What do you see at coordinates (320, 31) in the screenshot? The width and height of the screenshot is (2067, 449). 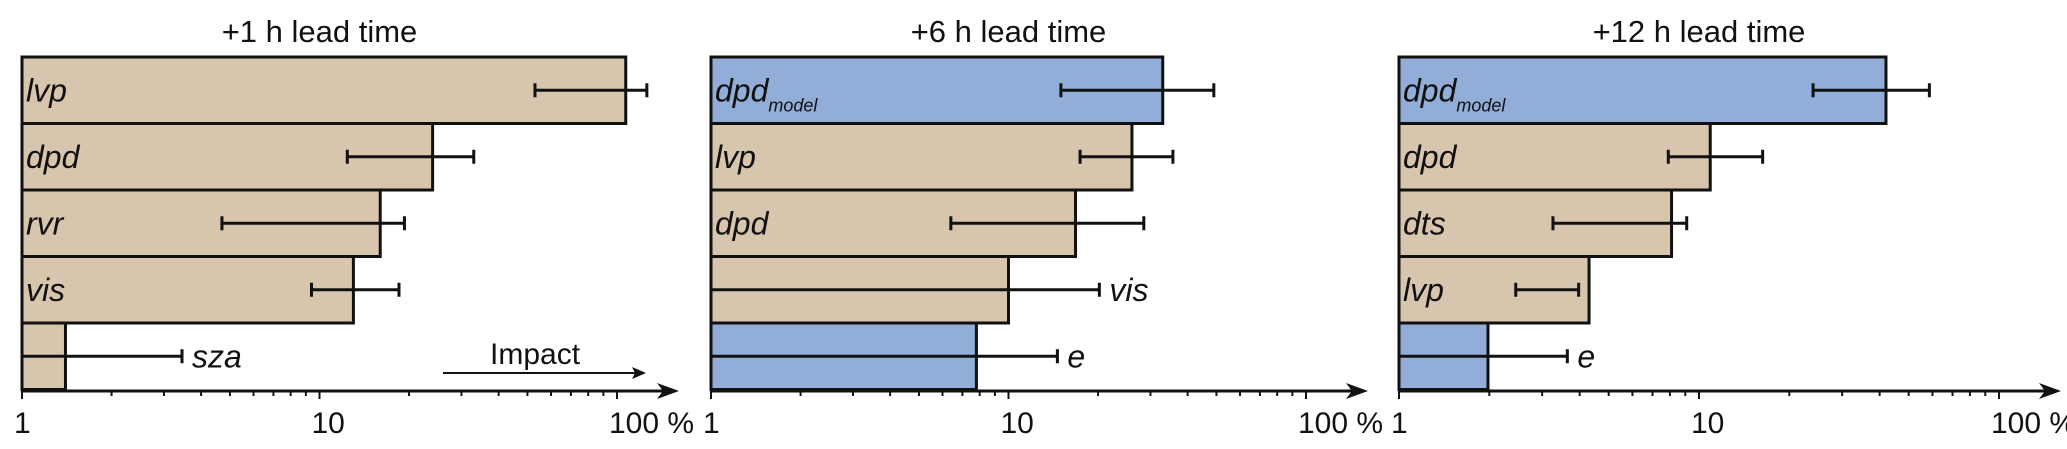 I see `chart-title: +1 h lead time` at bounding box center [320, 31].